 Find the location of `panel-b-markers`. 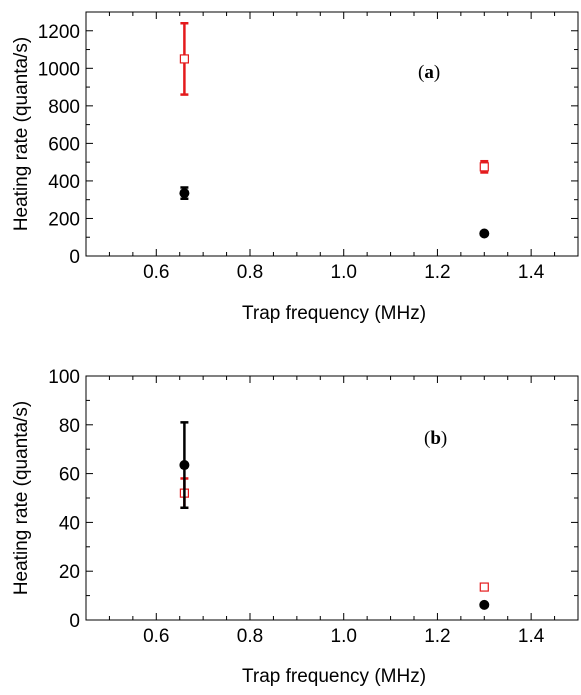

panel-b-markers is located at coordinates (334, 515).